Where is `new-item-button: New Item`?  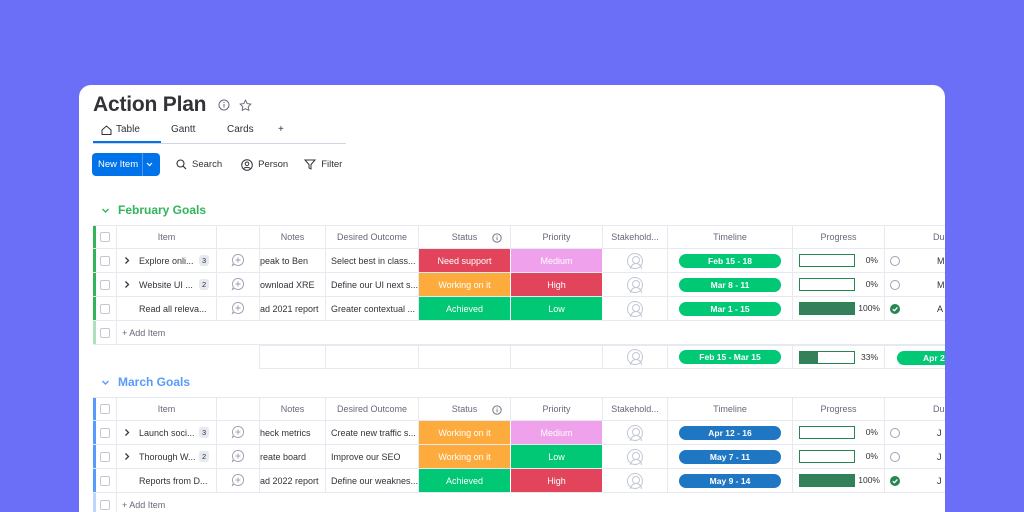
new-item-button: New Item is located at coordinates (126, 164).